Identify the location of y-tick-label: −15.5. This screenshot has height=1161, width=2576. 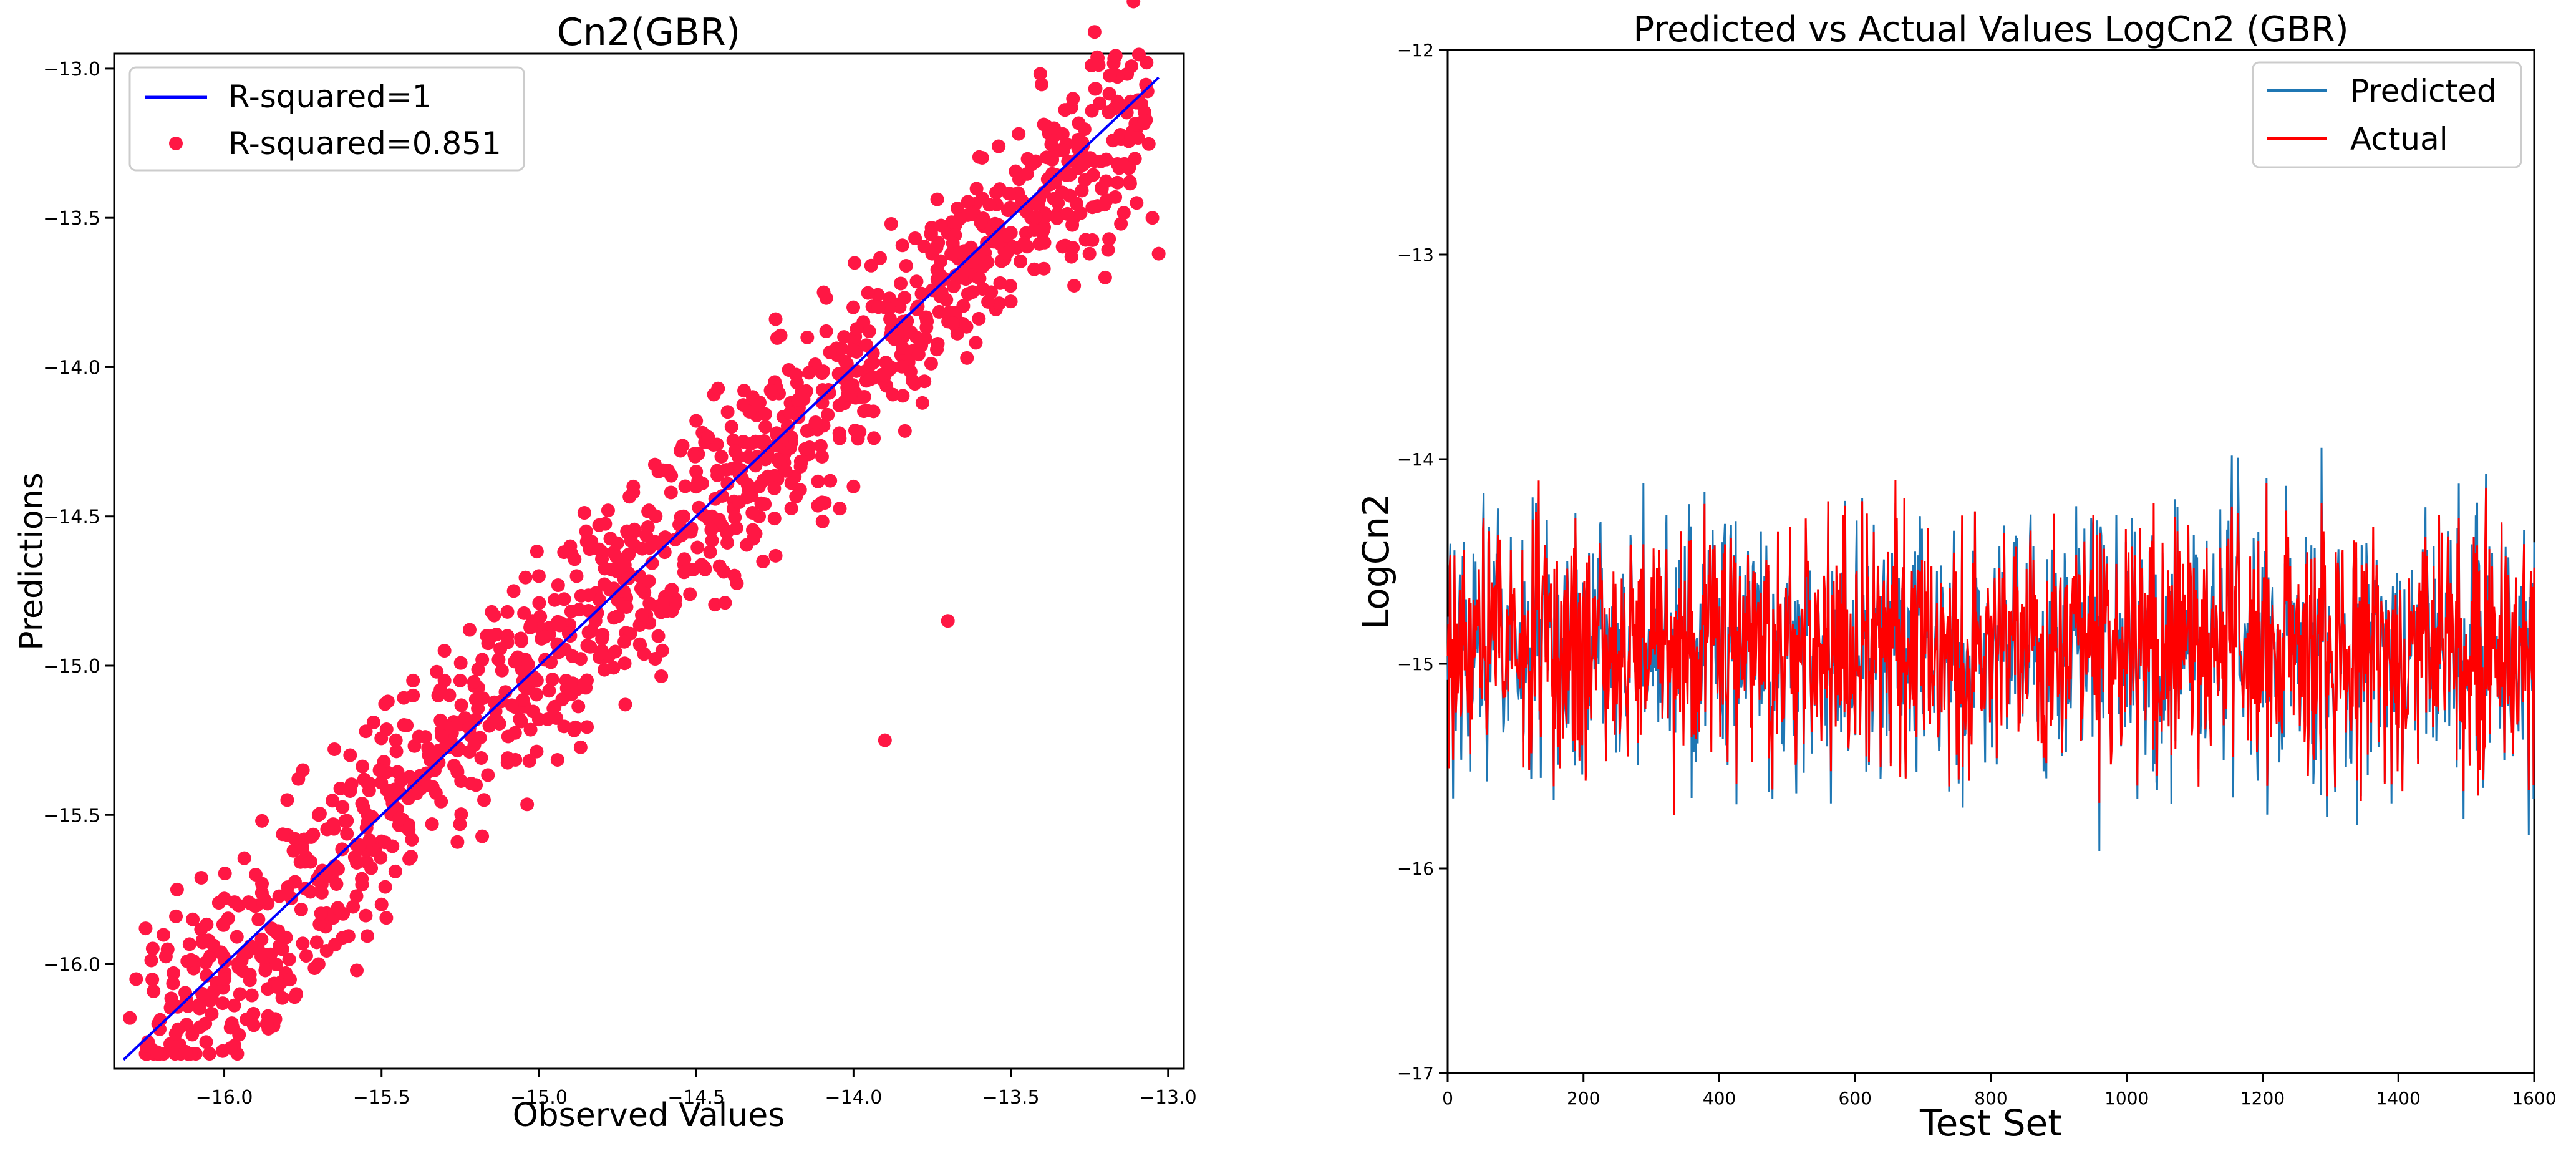
(71, 816).